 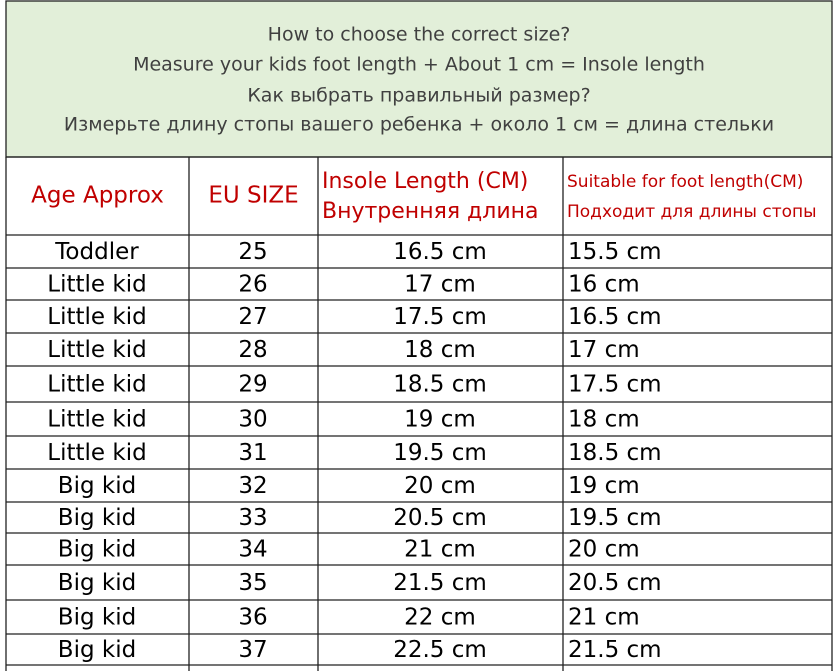 What do you see at coordinates (252, 618) in the screenshot?
I see `cell: 36` at bounding box center [252, 618].